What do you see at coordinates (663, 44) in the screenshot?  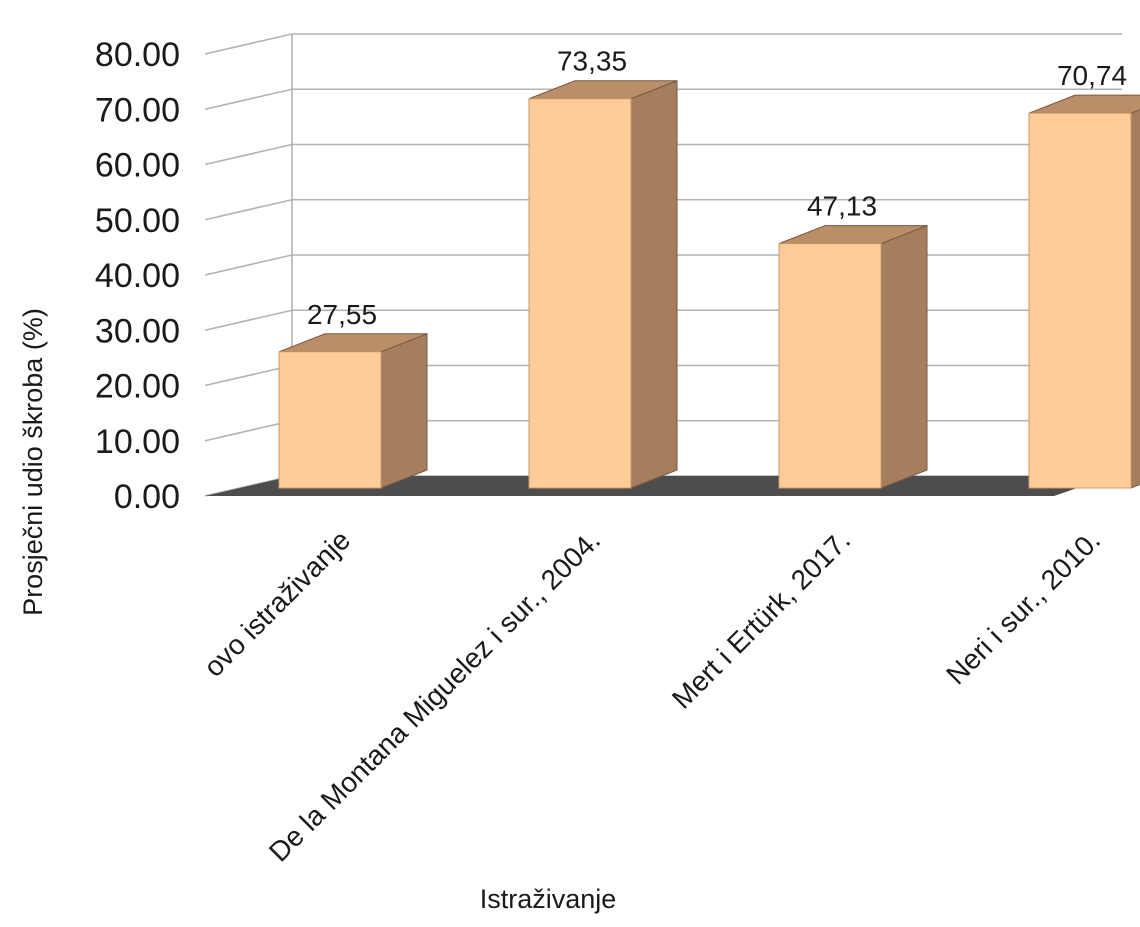 I see `gridline` at bounding box center [663, 44].